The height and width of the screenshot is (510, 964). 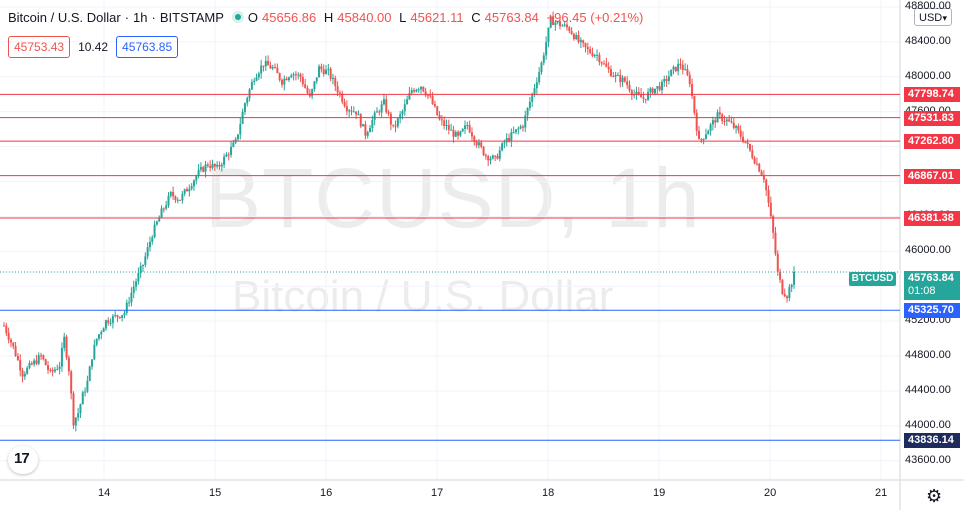 What do you see at coordinates (932, 441) in the screenshot?
I see `level-label-7: 43836.14` at bounding box center [932, 441].